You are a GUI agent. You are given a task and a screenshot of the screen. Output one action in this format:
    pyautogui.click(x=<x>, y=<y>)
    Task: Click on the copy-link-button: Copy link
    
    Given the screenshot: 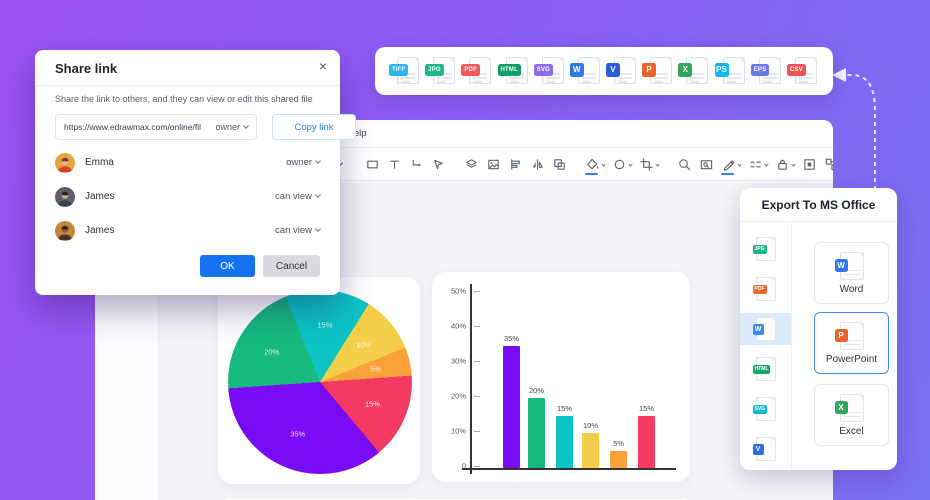 What is the action you would take?
    pyautogui.click(x=314, y=127)
    